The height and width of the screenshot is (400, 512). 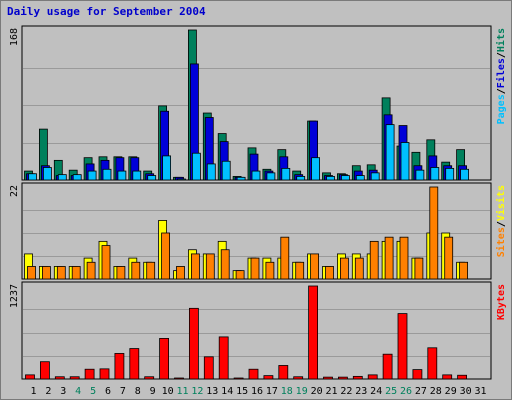 I want to click on x-tick-label-20: 20, so click(x=317, y=391).